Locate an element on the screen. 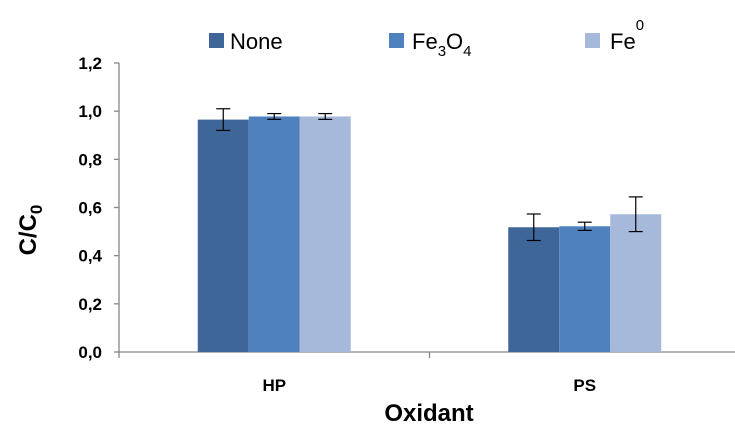 Image resolution: width=735 pixels, height=430 pixels. y-axis-title: C/C0 is located at coordinates (30, 230).